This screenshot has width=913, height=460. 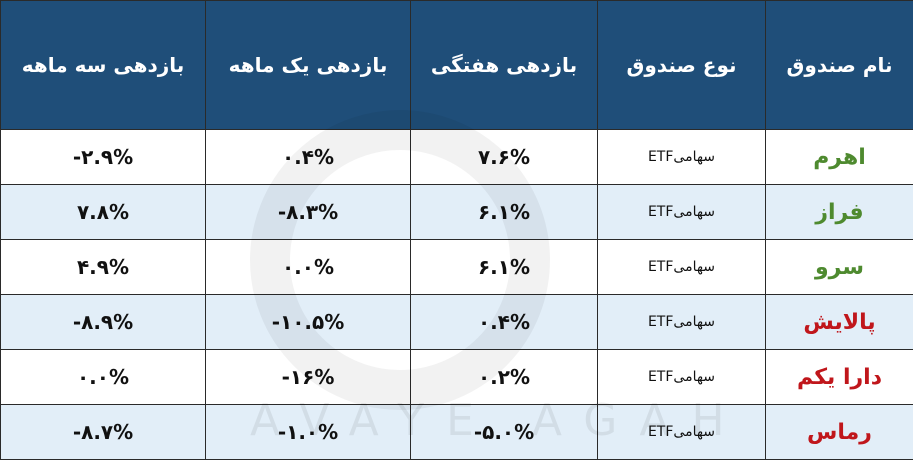 I want to click on return-cell: -۸.۹%, so click(x=103, y=322).